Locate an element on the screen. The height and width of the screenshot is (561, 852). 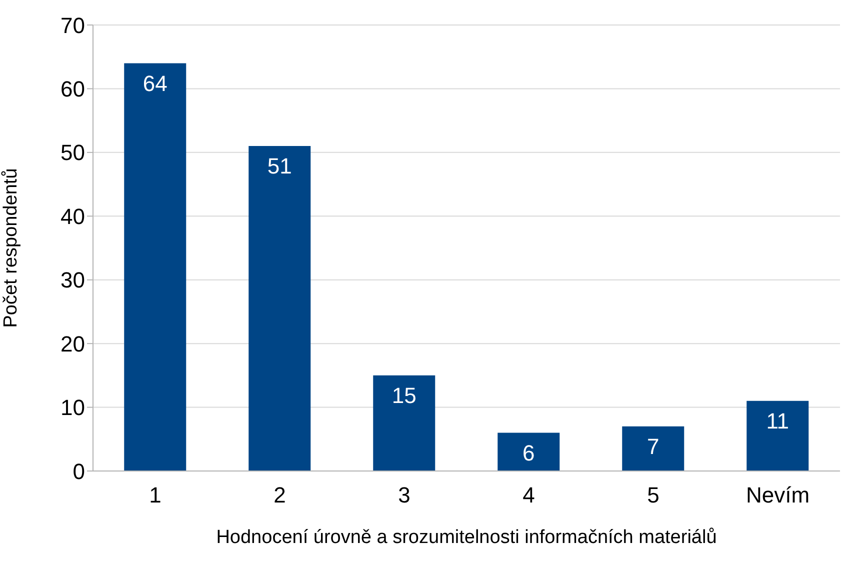
y-tick-label: 20 is located at coordinates (72, 343).